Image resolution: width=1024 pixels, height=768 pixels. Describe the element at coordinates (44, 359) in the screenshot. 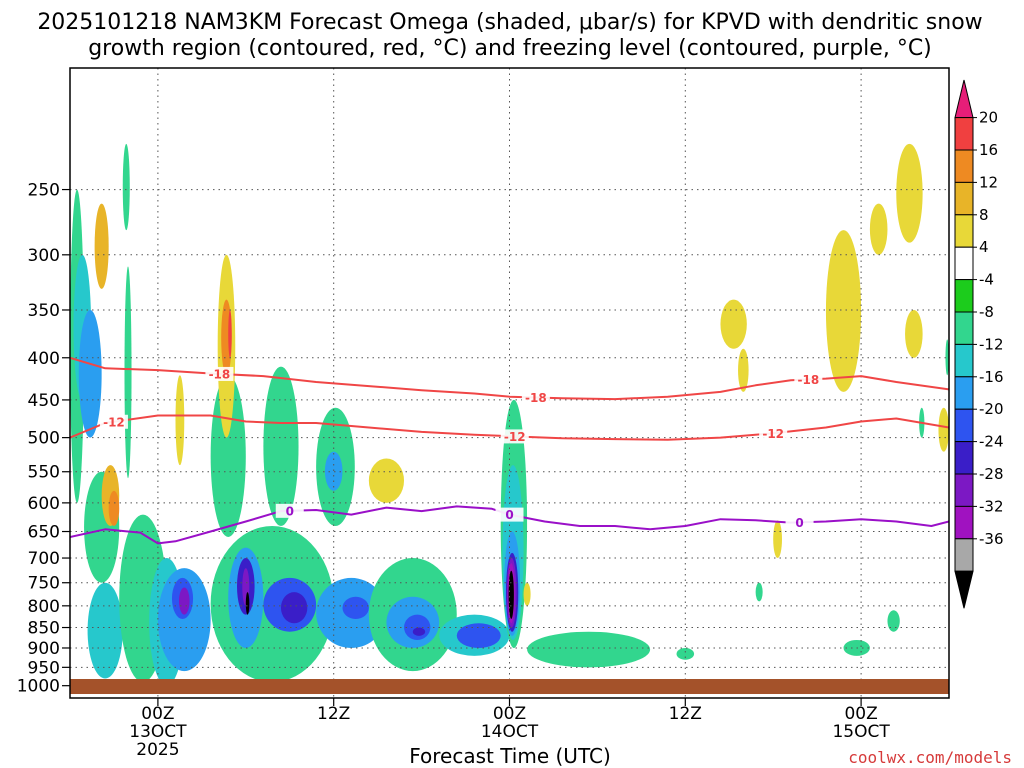

I see `y-tick-label: 400` at that location.